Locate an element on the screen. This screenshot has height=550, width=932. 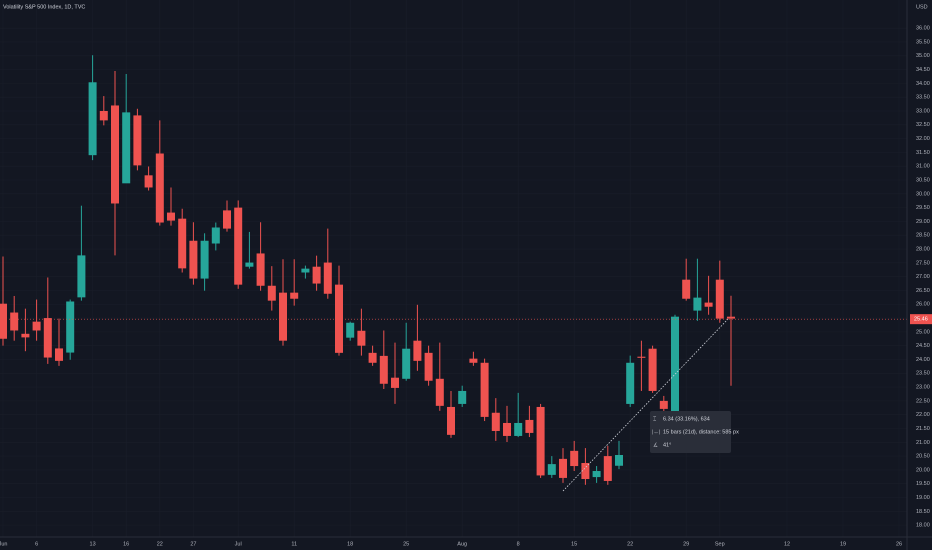
y-tick-label: 31.50 is located at coordinates (923, 153).